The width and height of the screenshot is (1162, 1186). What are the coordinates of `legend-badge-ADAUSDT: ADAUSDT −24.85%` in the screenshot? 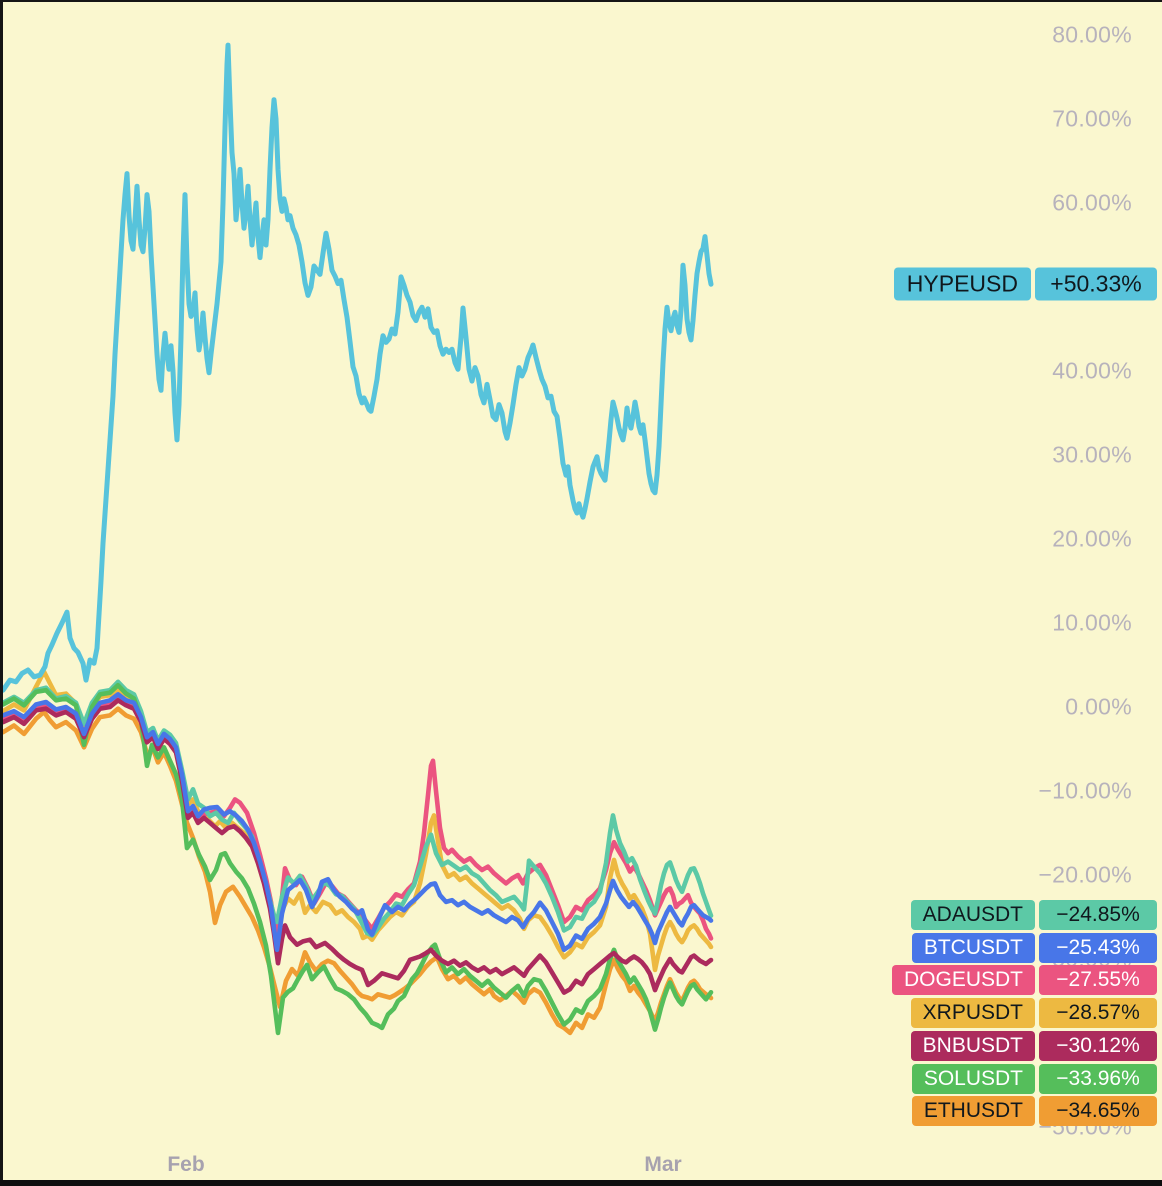 It's located at (1033, 915).